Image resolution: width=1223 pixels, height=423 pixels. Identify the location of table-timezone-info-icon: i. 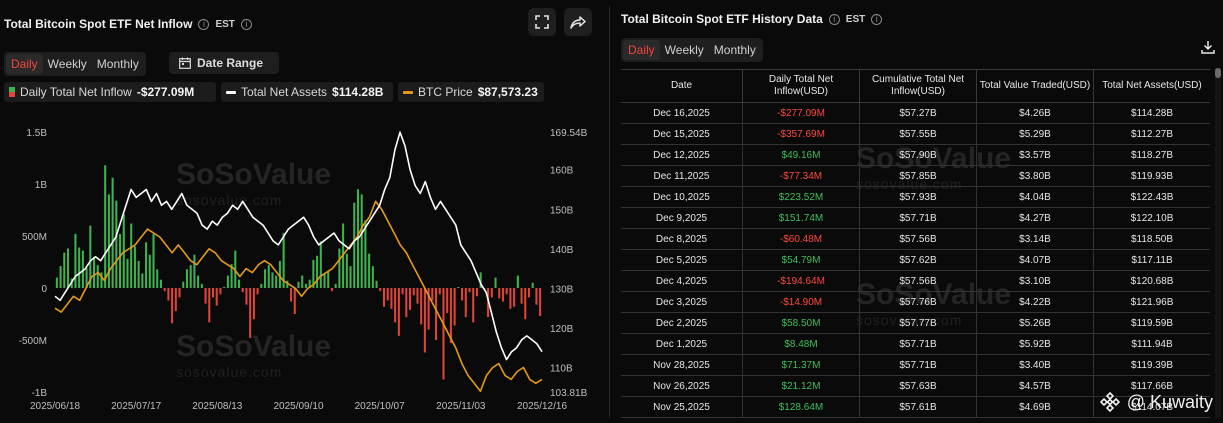
(877, 19).